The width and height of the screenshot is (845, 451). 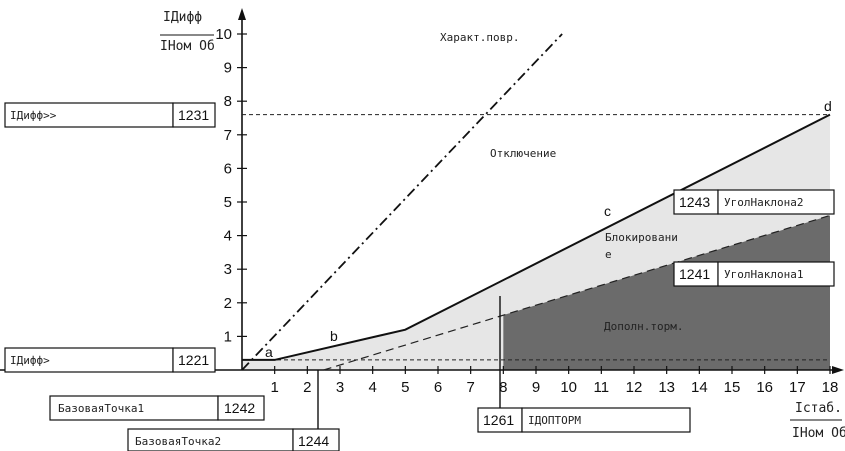 What do you see at coordinates (608, 254) in the screenshot?
I see `blocking-region-label-2: е` at bounding box center [608, 254].